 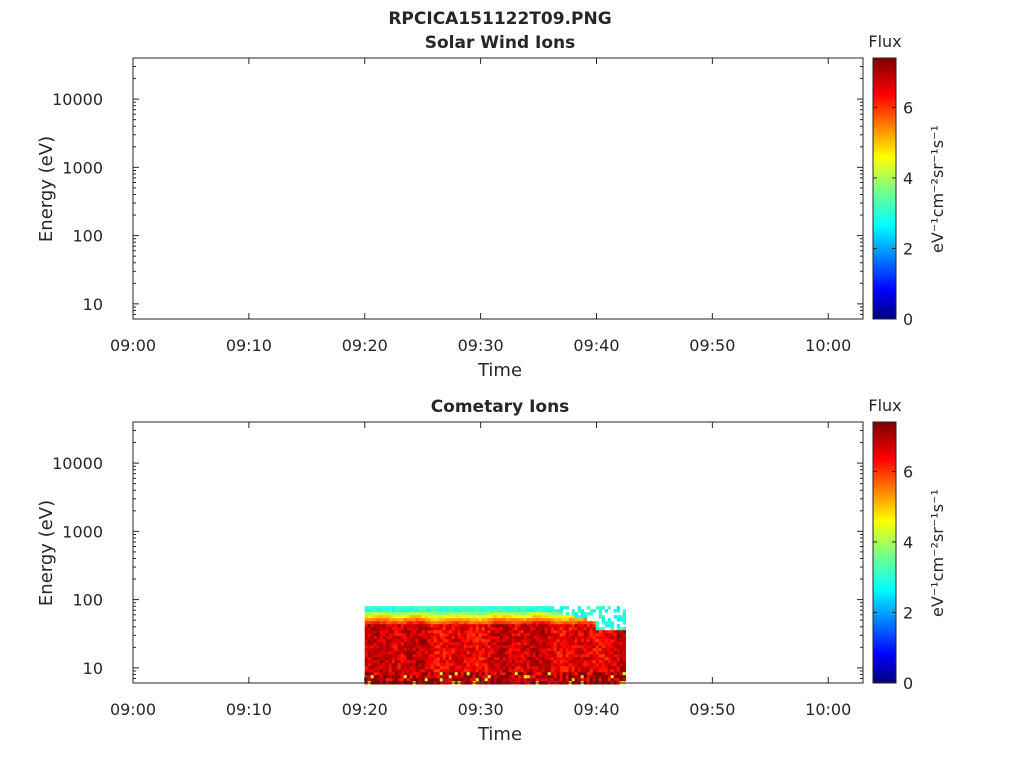 What do you see at coordinates (82, 167) in the screenshot?
I see `y-tick-label: 1000` at bounding box center [82, 167].